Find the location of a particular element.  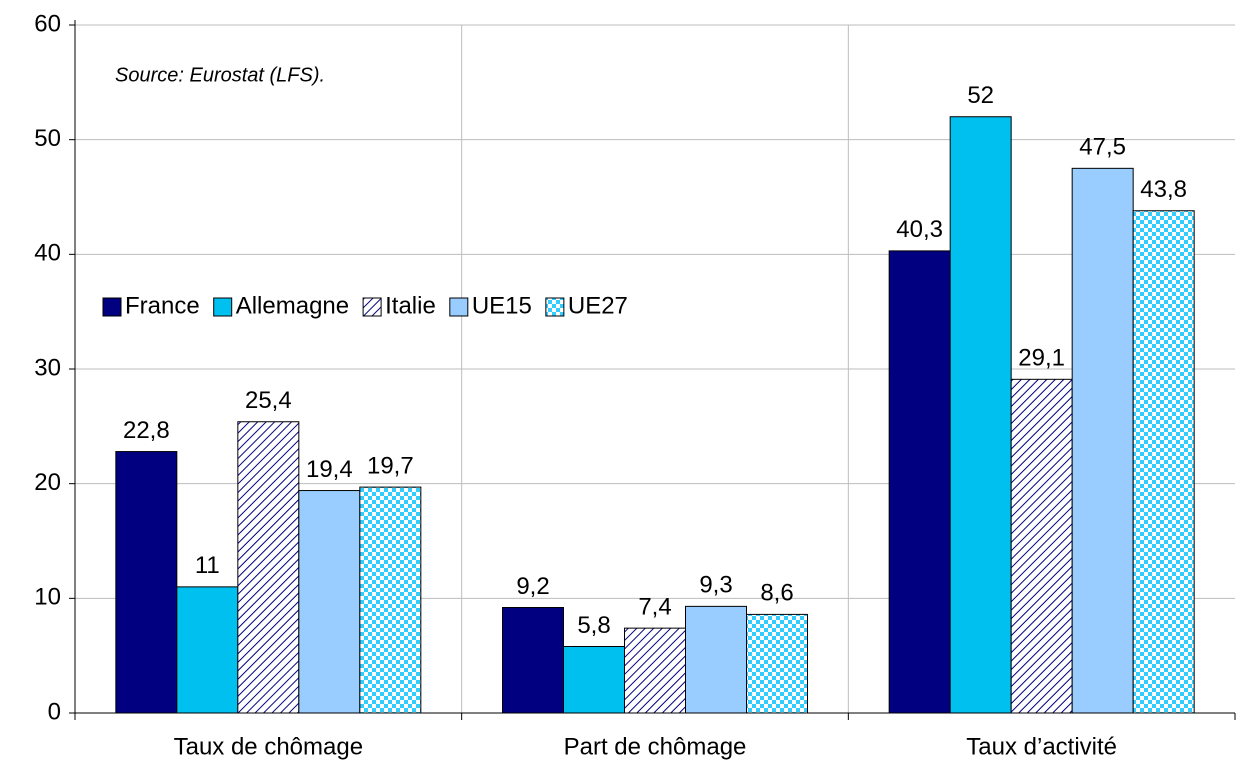

legend-label: Allemagne is located at coordinates (292, 305).